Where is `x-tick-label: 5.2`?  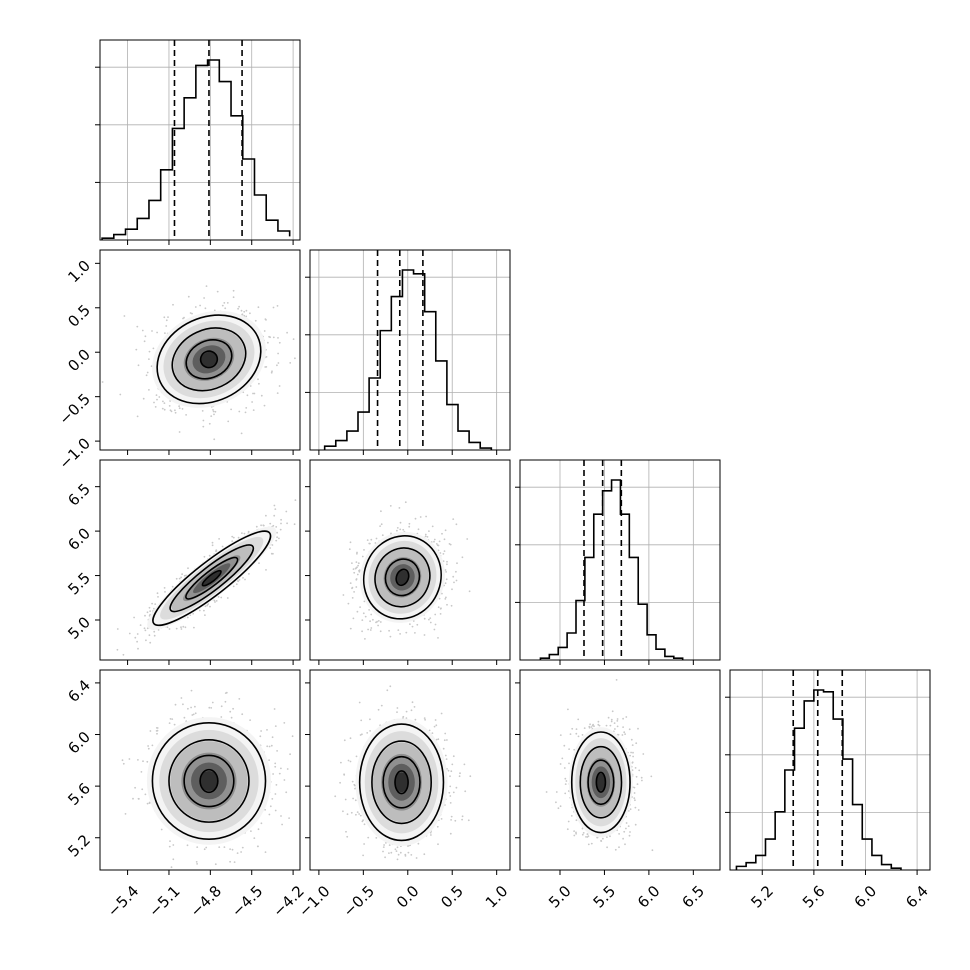
x-tick-label: 5.2 is located at coordinates (762, 897).